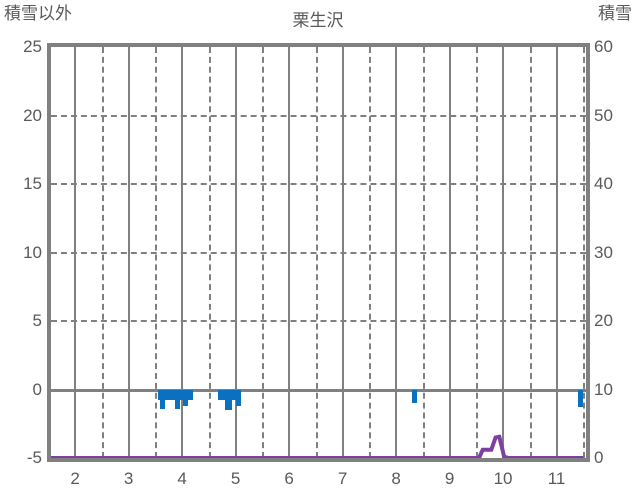 The height and width of the screenshot is (501, 636). What do you see at coordinates (603, 46) in the screenshot?
I see `right-tick-label: 60` at bounding box center [603, 46].